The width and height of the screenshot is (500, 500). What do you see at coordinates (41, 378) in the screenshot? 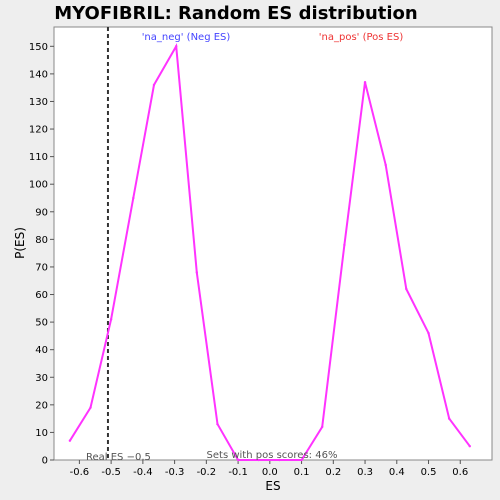
I see `y-tick-label: 30` at bounding box center [41, 378].